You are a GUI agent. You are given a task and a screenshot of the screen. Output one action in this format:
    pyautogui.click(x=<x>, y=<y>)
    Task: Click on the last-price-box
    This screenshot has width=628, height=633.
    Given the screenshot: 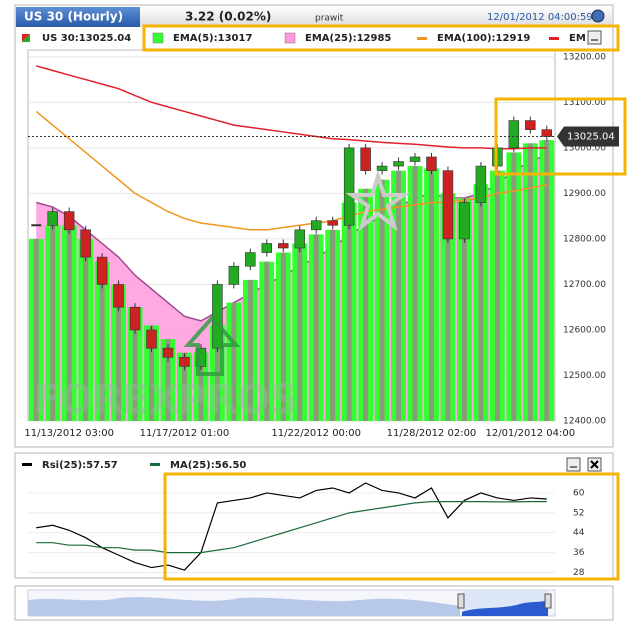 What is the action you would take?
    pyautogui.click(x=588, y=136)
    